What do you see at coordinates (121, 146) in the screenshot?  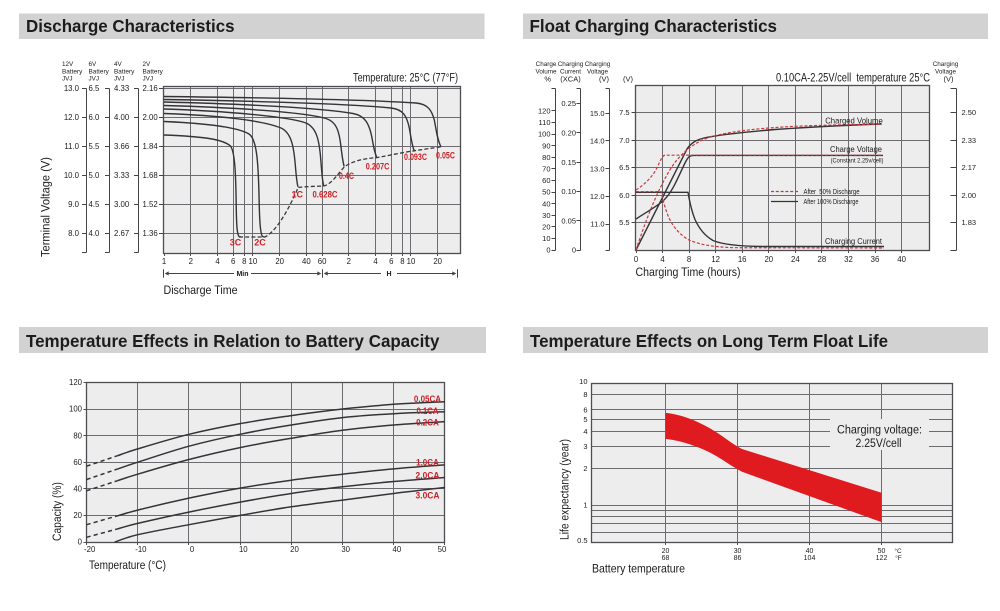 I see `svg-text: 3.66` at bounding box center [121, 146].